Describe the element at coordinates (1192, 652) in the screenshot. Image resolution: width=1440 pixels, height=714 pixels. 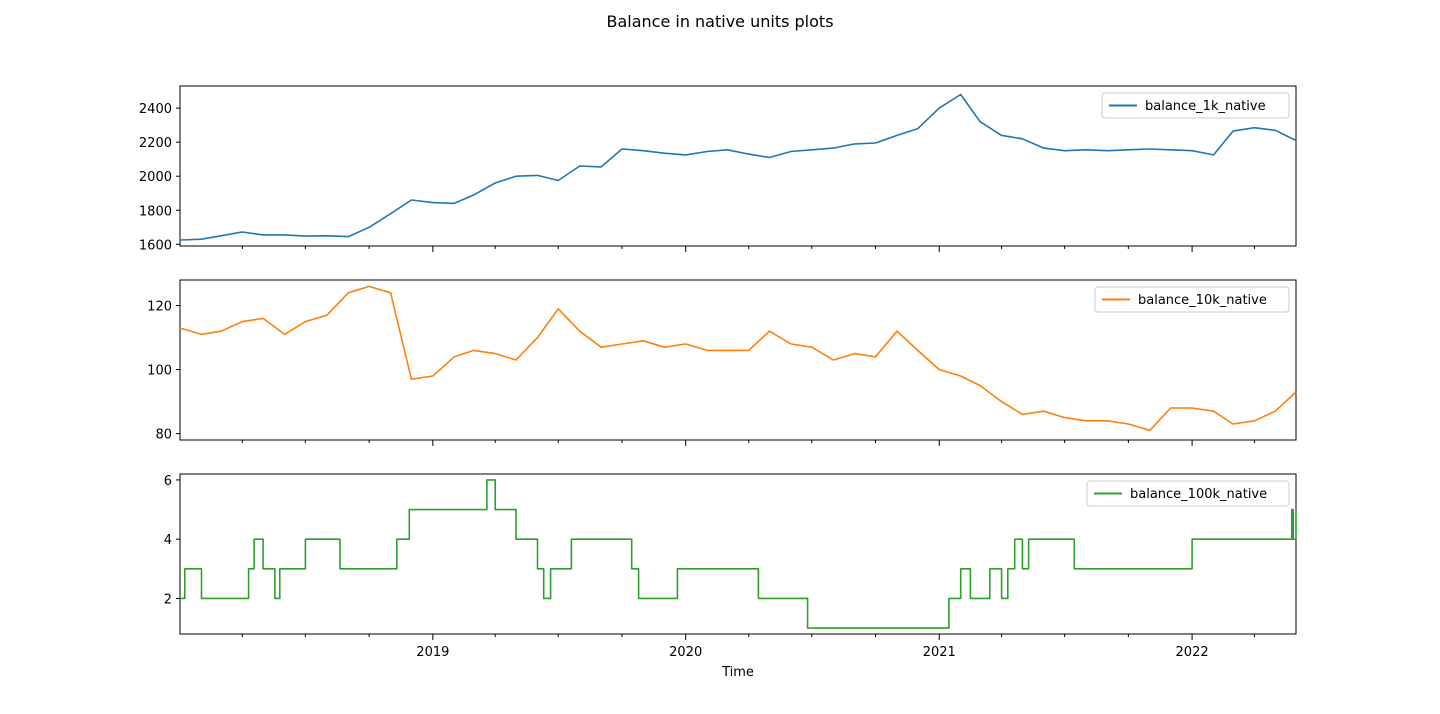
I see `x-tick-label: 2022` at that location.